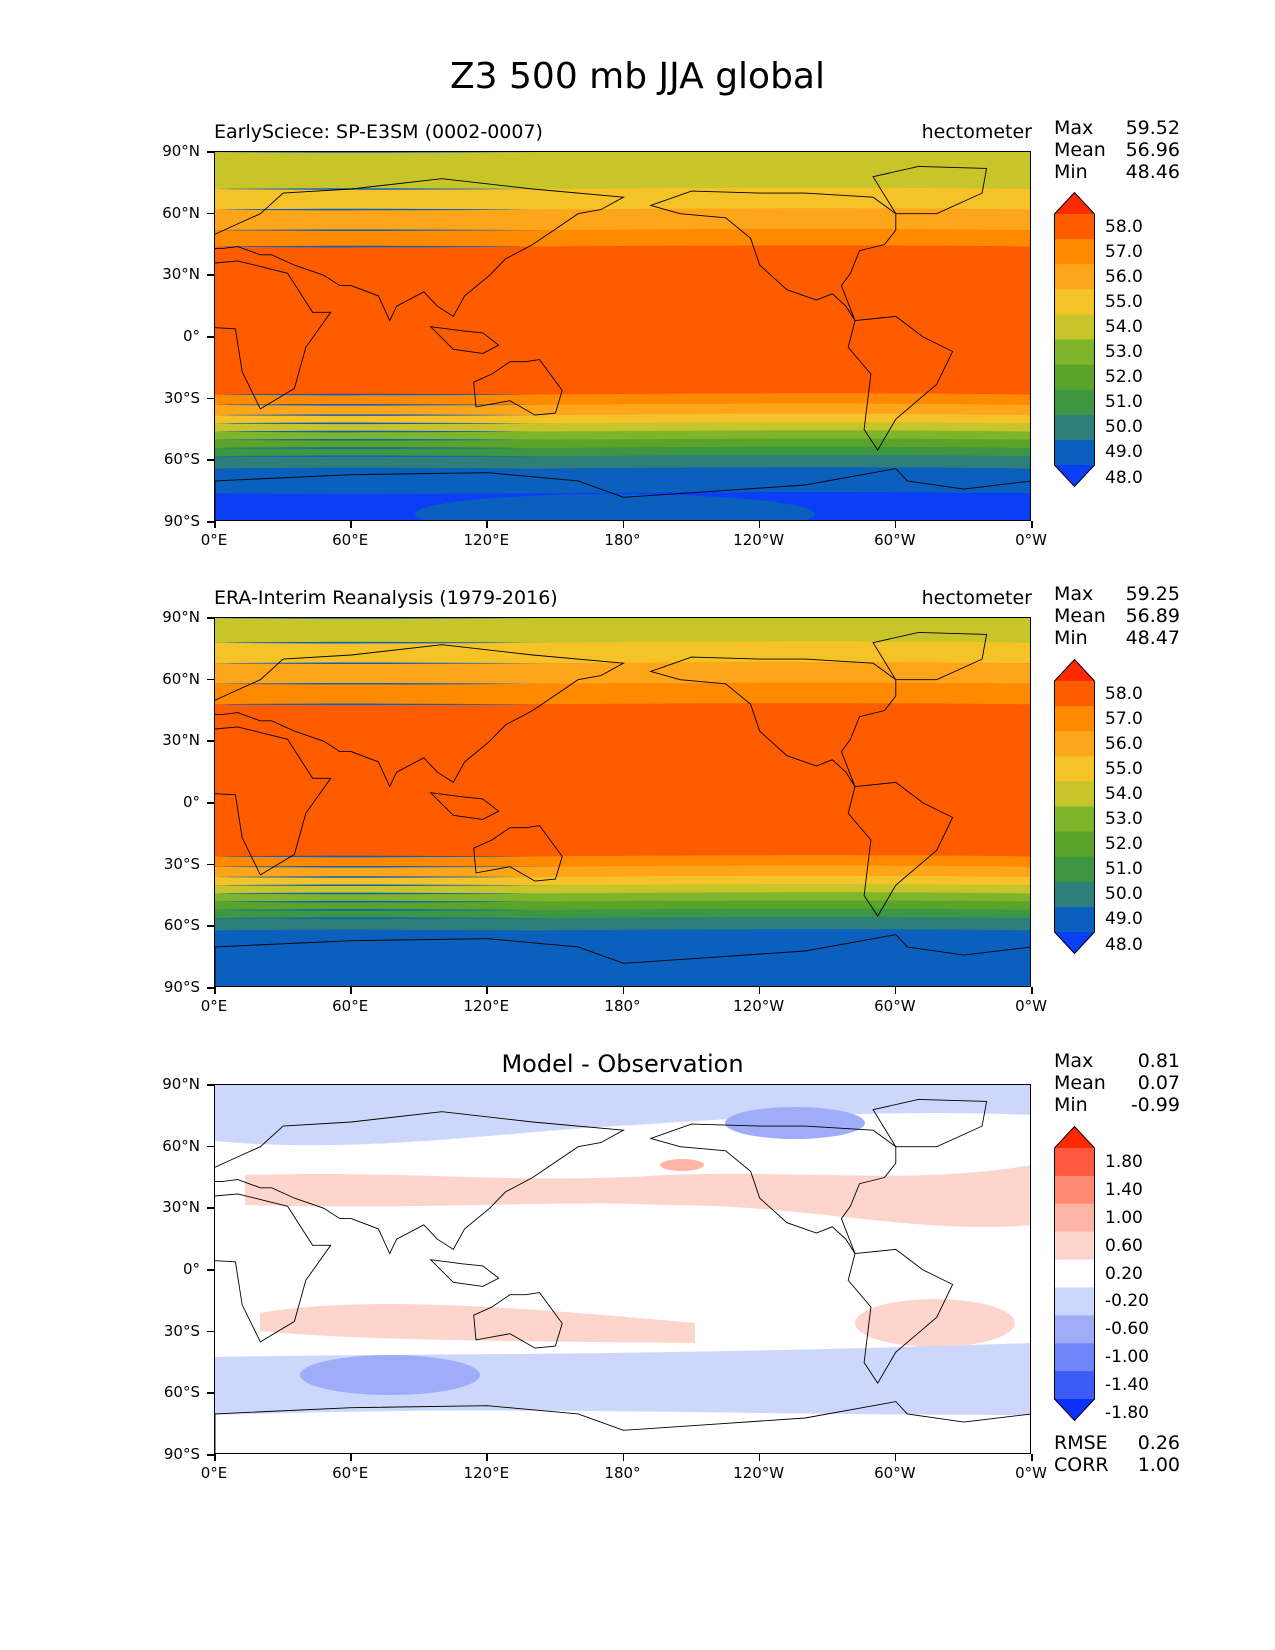 The width and height of the screenshot is (1275, 1650). What do you see at coordinates (181, 1330) in the screenshot?
I see `y-tick-label: 30°S` at bounding box center [181, 1330].